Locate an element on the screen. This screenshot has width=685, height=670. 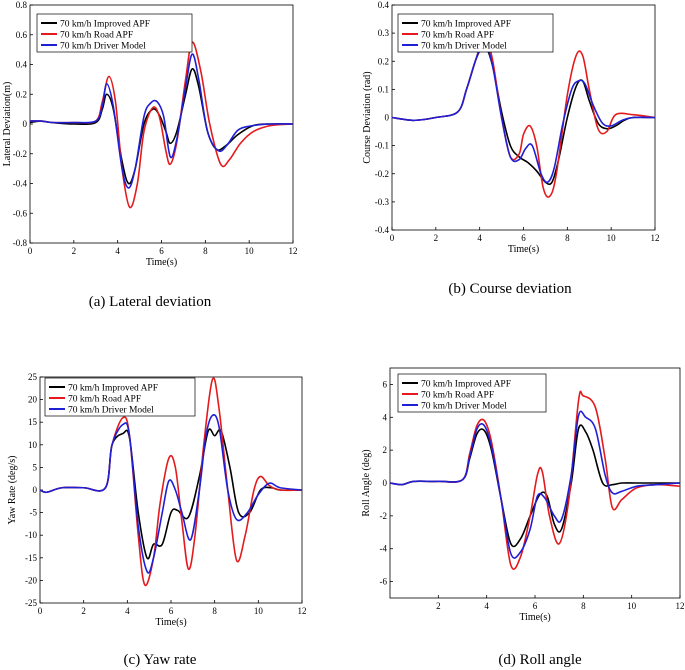
y-tick-label: -2 is located at coordinates (384, 516).